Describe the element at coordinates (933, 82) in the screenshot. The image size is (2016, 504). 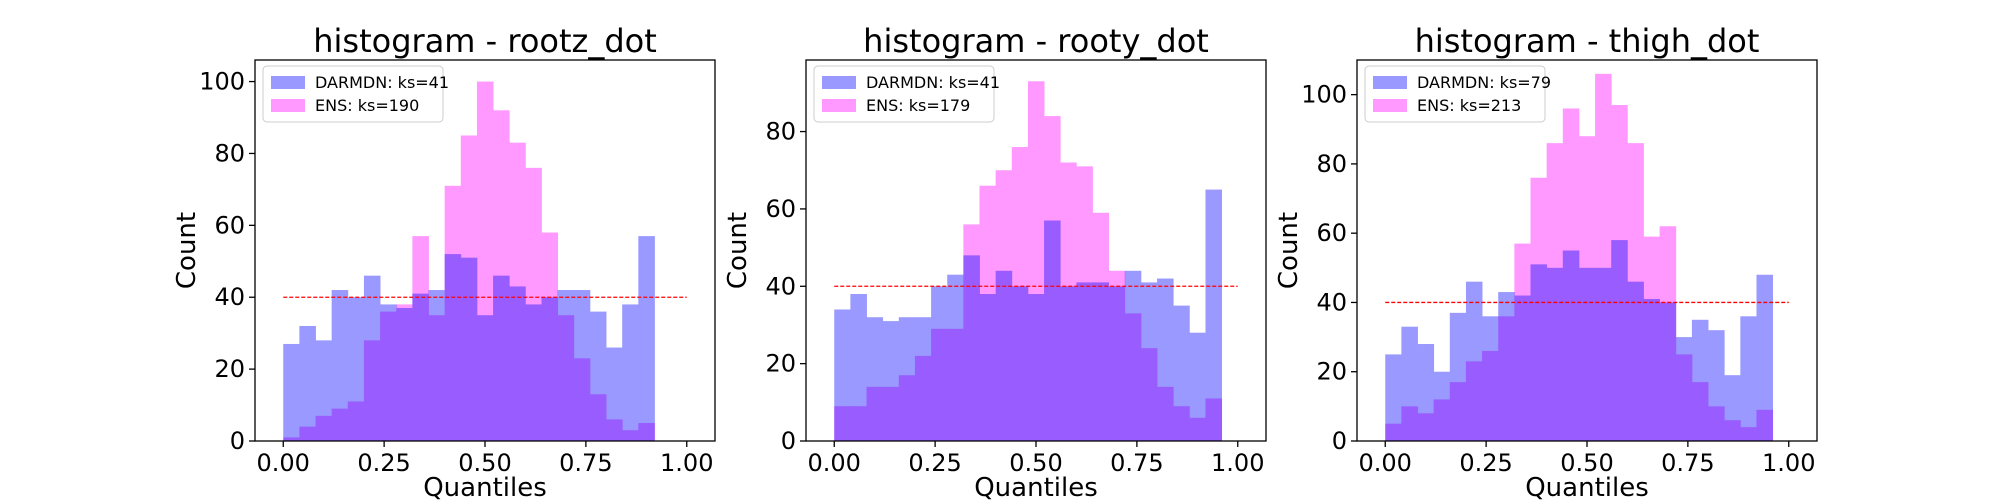
I see `legend-label: DARMDN: ks=41` at that location.